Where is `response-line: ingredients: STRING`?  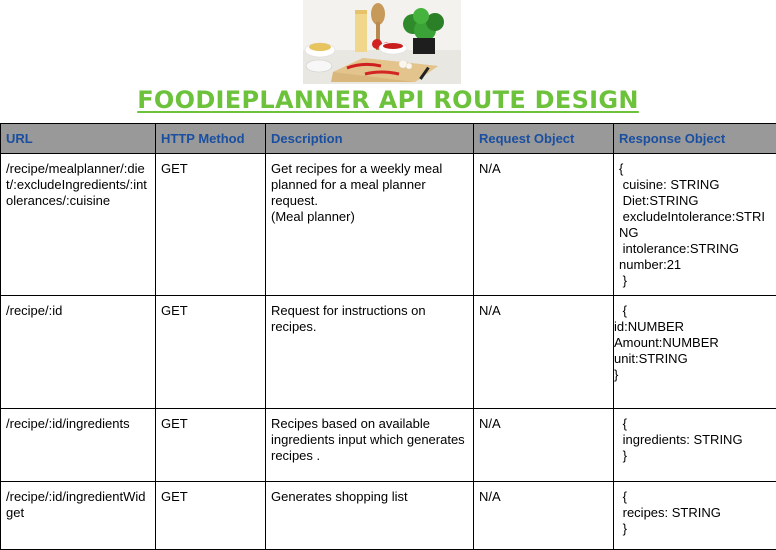
response-line: ingredients: STRING is located at coordinates (695, 440).